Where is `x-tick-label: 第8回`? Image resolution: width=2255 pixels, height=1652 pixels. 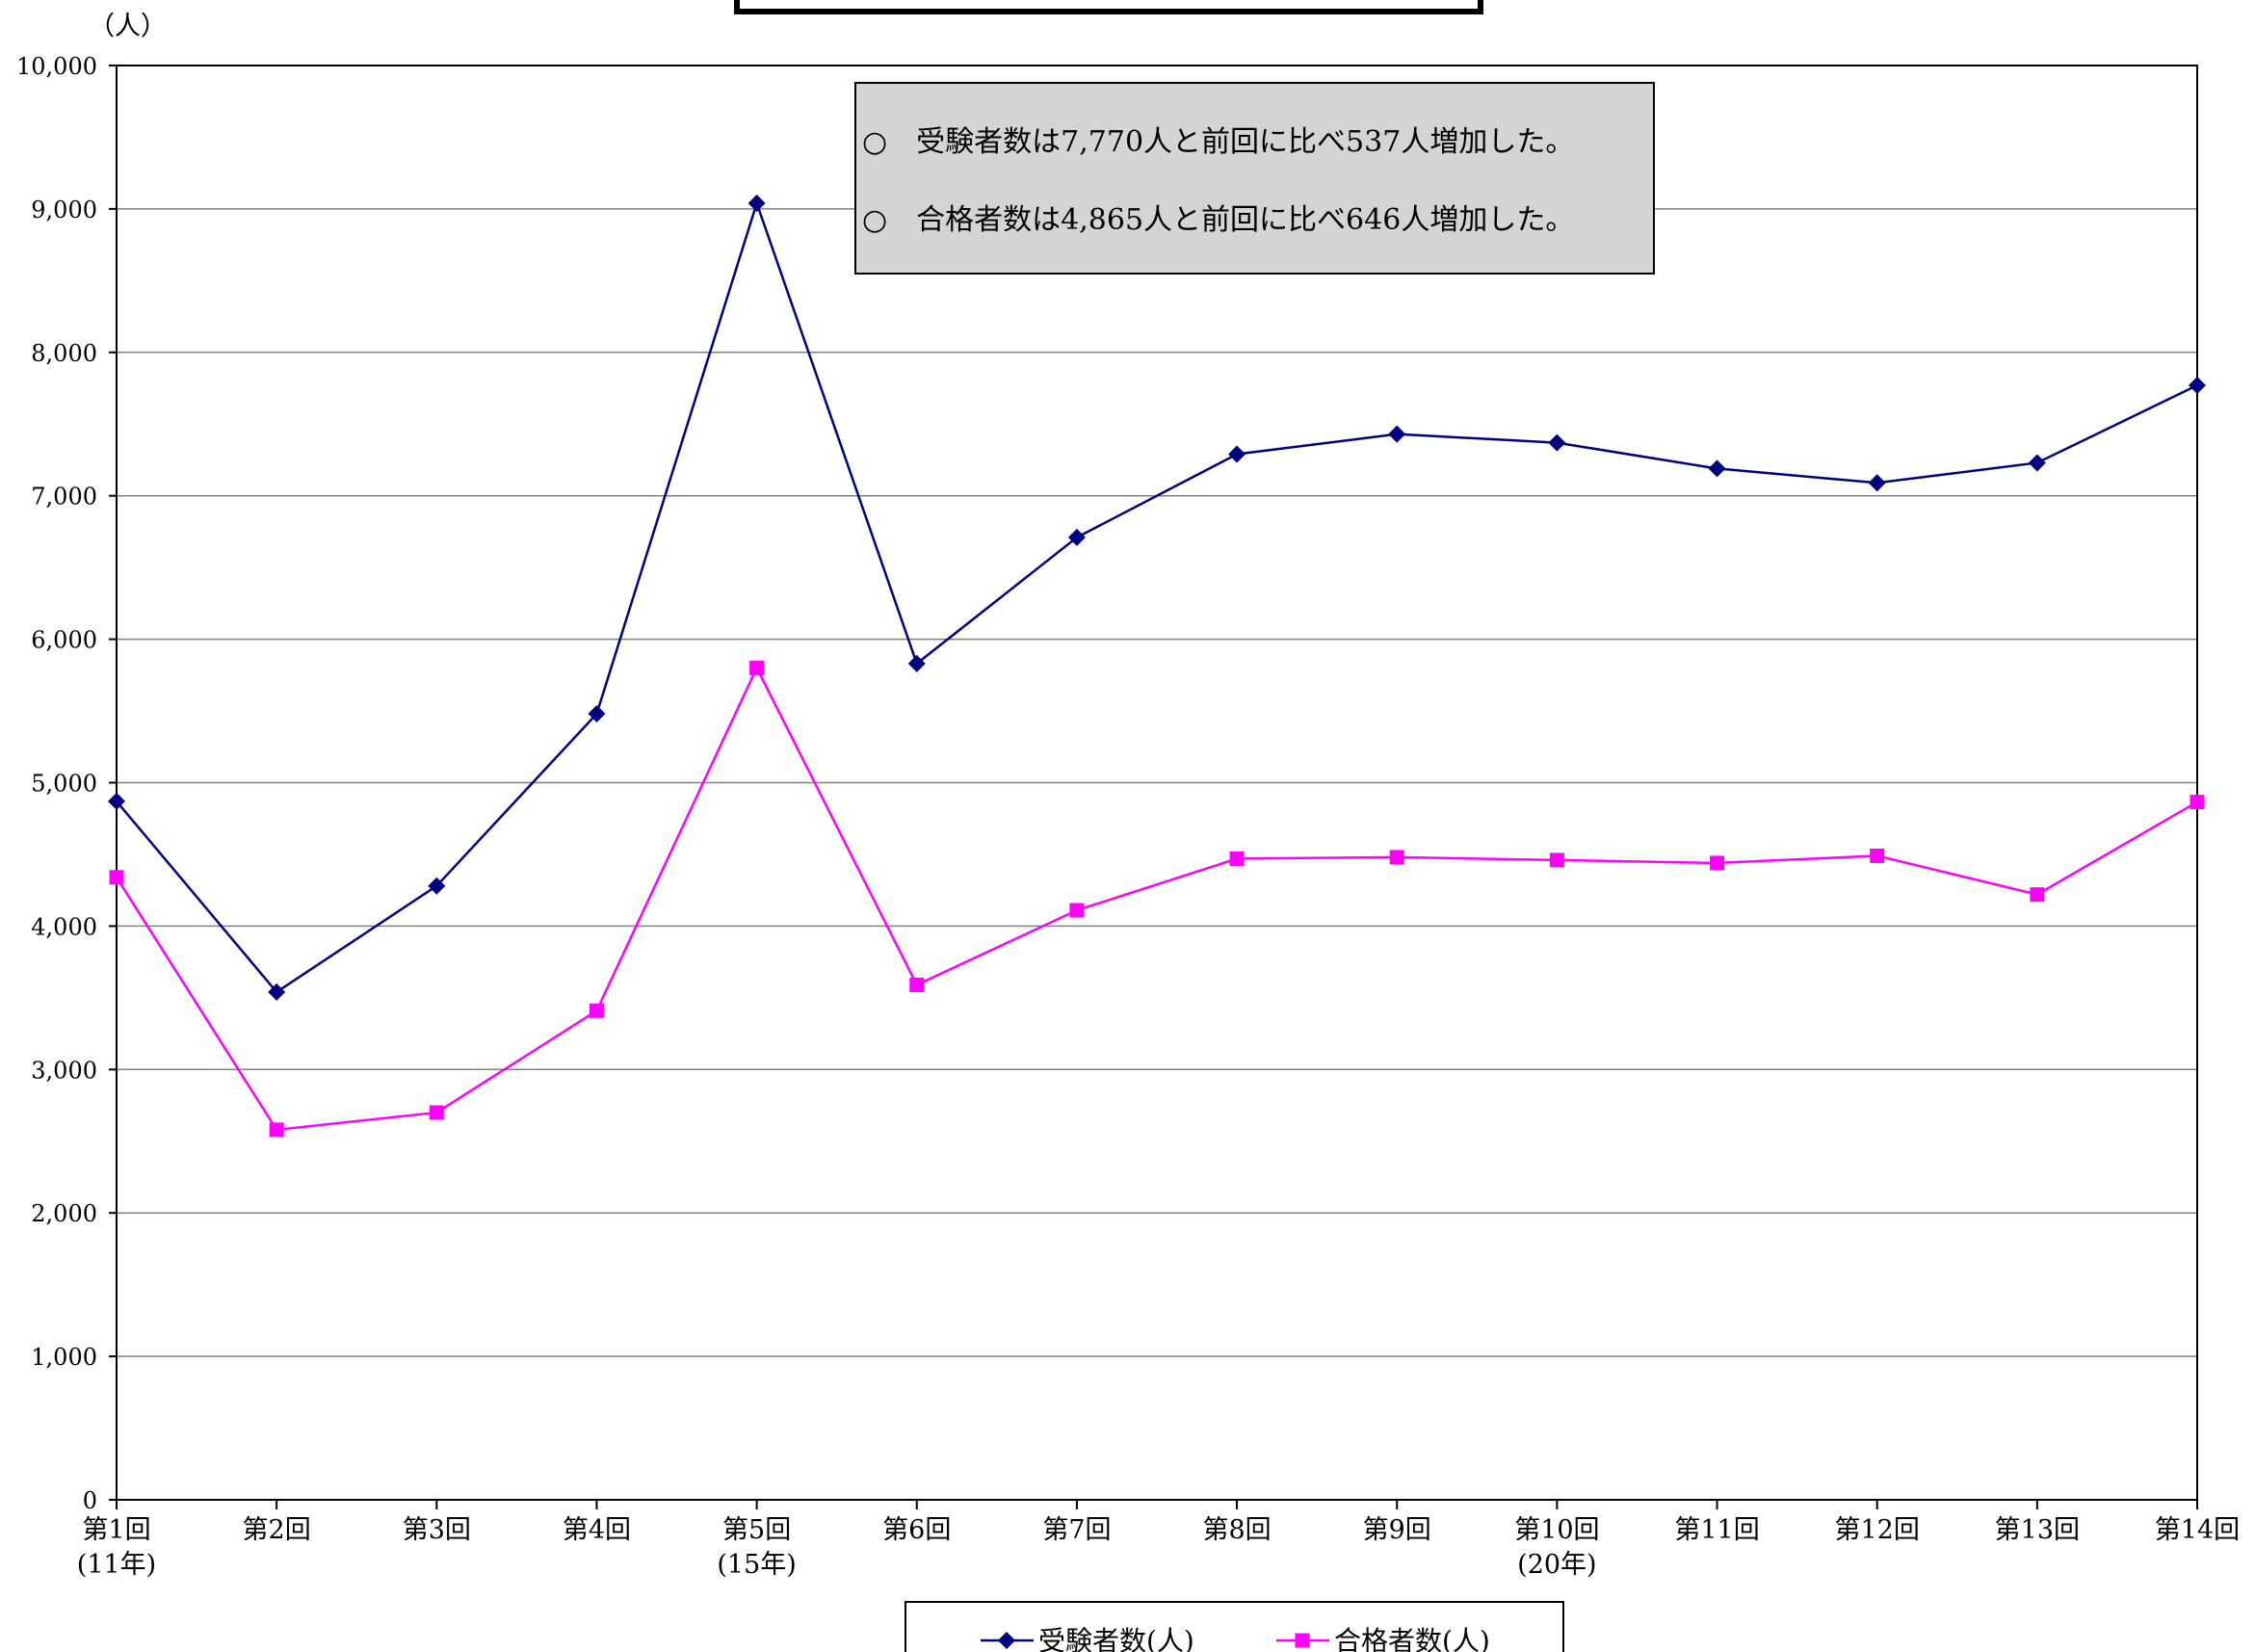
x-tick-label: 第8回 is located at coordinates (1236, 1530).